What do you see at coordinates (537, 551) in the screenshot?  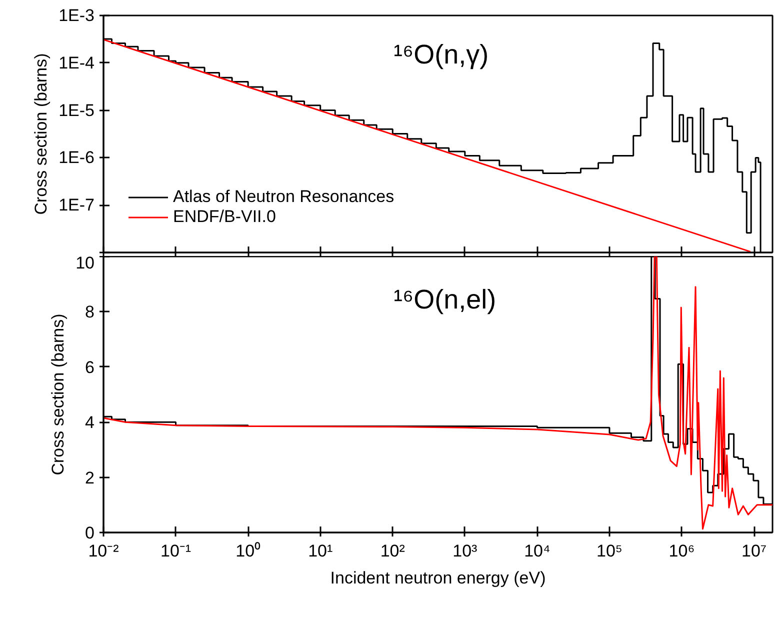 I see `x-tick-label: 10⁴` at bounding box center [537, 551].